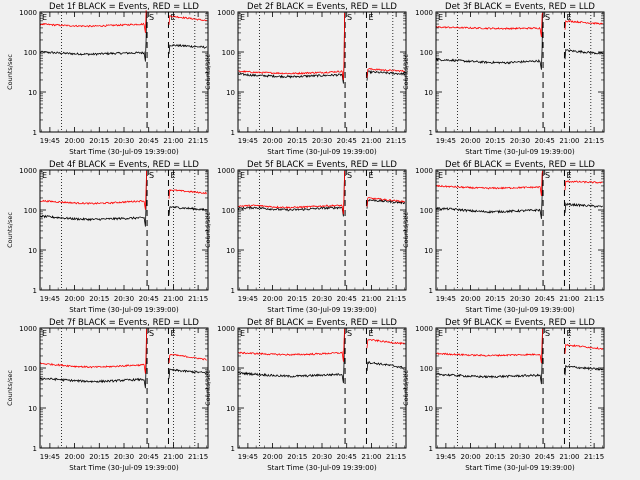  I want to click on panel-title: Det 3f BLACK = Events, RED = LLD, so click(520, 7).